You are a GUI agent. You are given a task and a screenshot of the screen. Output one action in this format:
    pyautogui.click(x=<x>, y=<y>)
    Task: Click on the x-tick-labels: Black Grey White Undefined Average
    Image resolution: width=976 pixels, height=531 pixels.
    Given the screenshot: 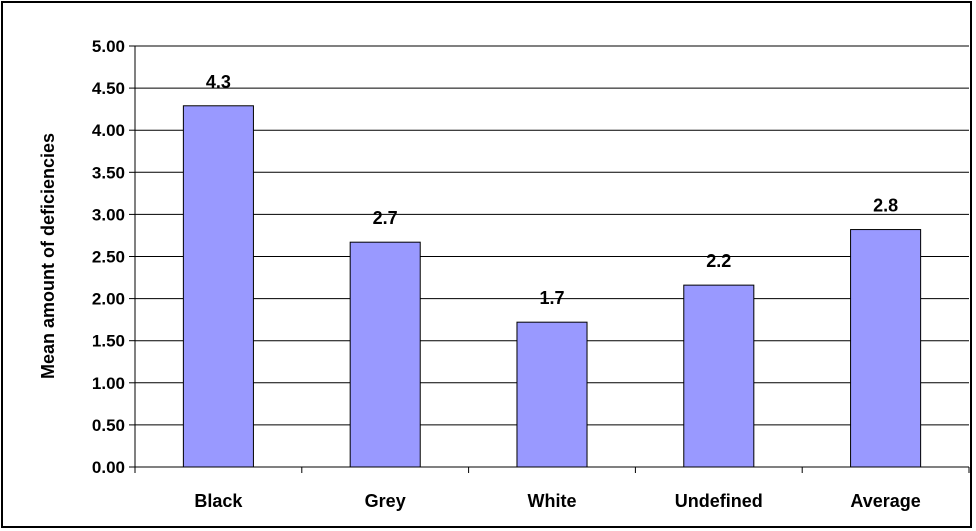 What is the action you would take?
    pyautogui.click(x=557, y=501)
    